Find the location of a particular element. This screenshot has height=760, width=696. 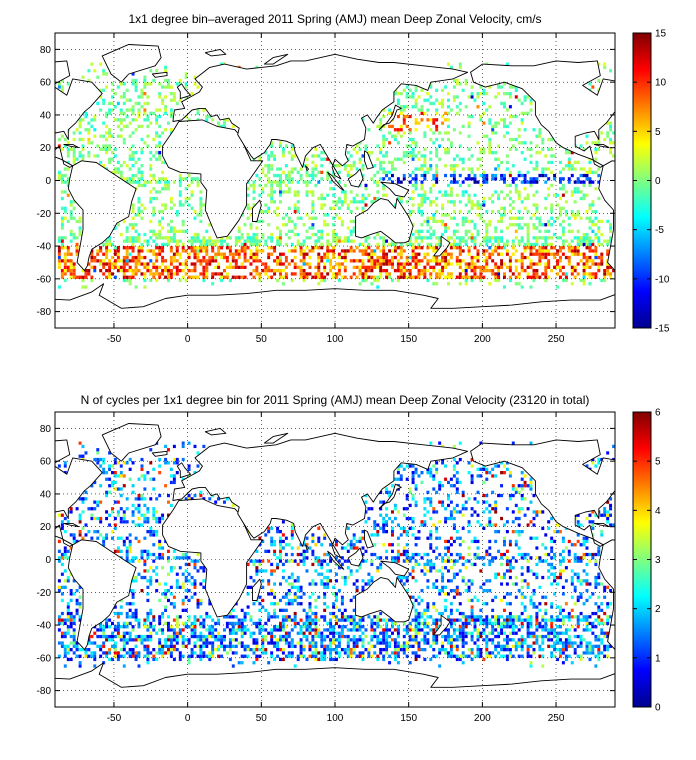

y-tick-label: -40 is located at coordinates (44, 247).